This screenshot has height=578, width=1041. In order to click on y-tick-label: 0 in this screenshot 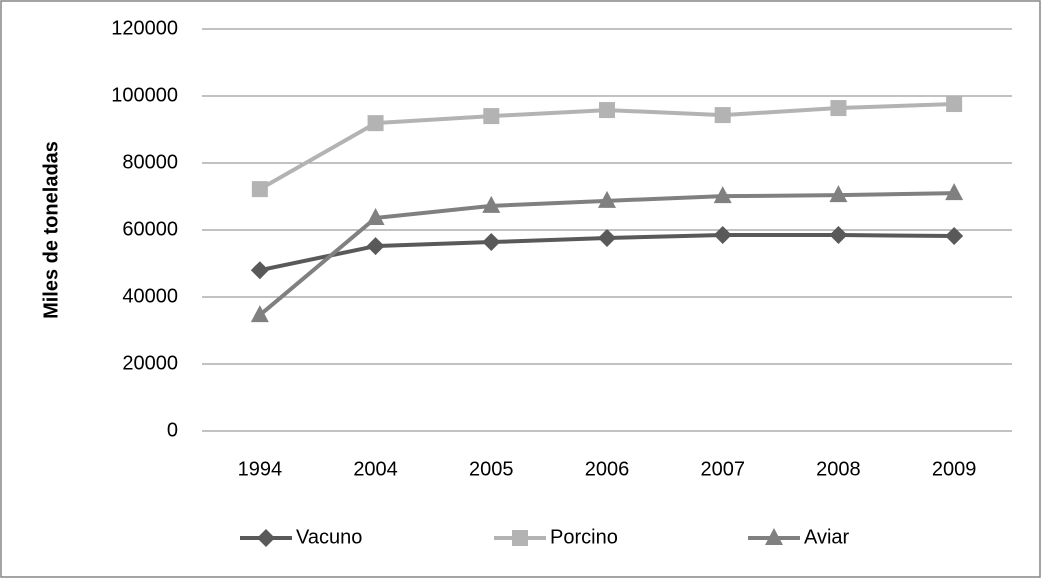, I will do `click(172, 430)`.